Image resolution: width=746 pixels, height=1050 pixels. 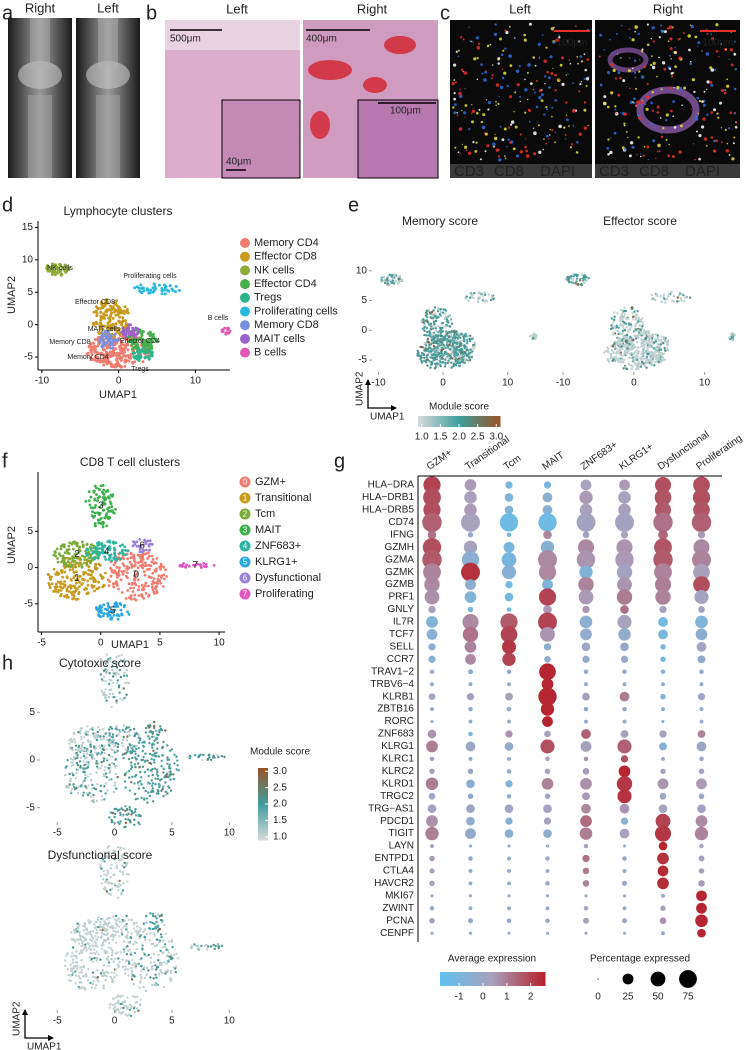 What do you see at coordinates (394, 883) in the screenshot?
I see `gene-label: HAVCR2` at bounding box center [394, 883].